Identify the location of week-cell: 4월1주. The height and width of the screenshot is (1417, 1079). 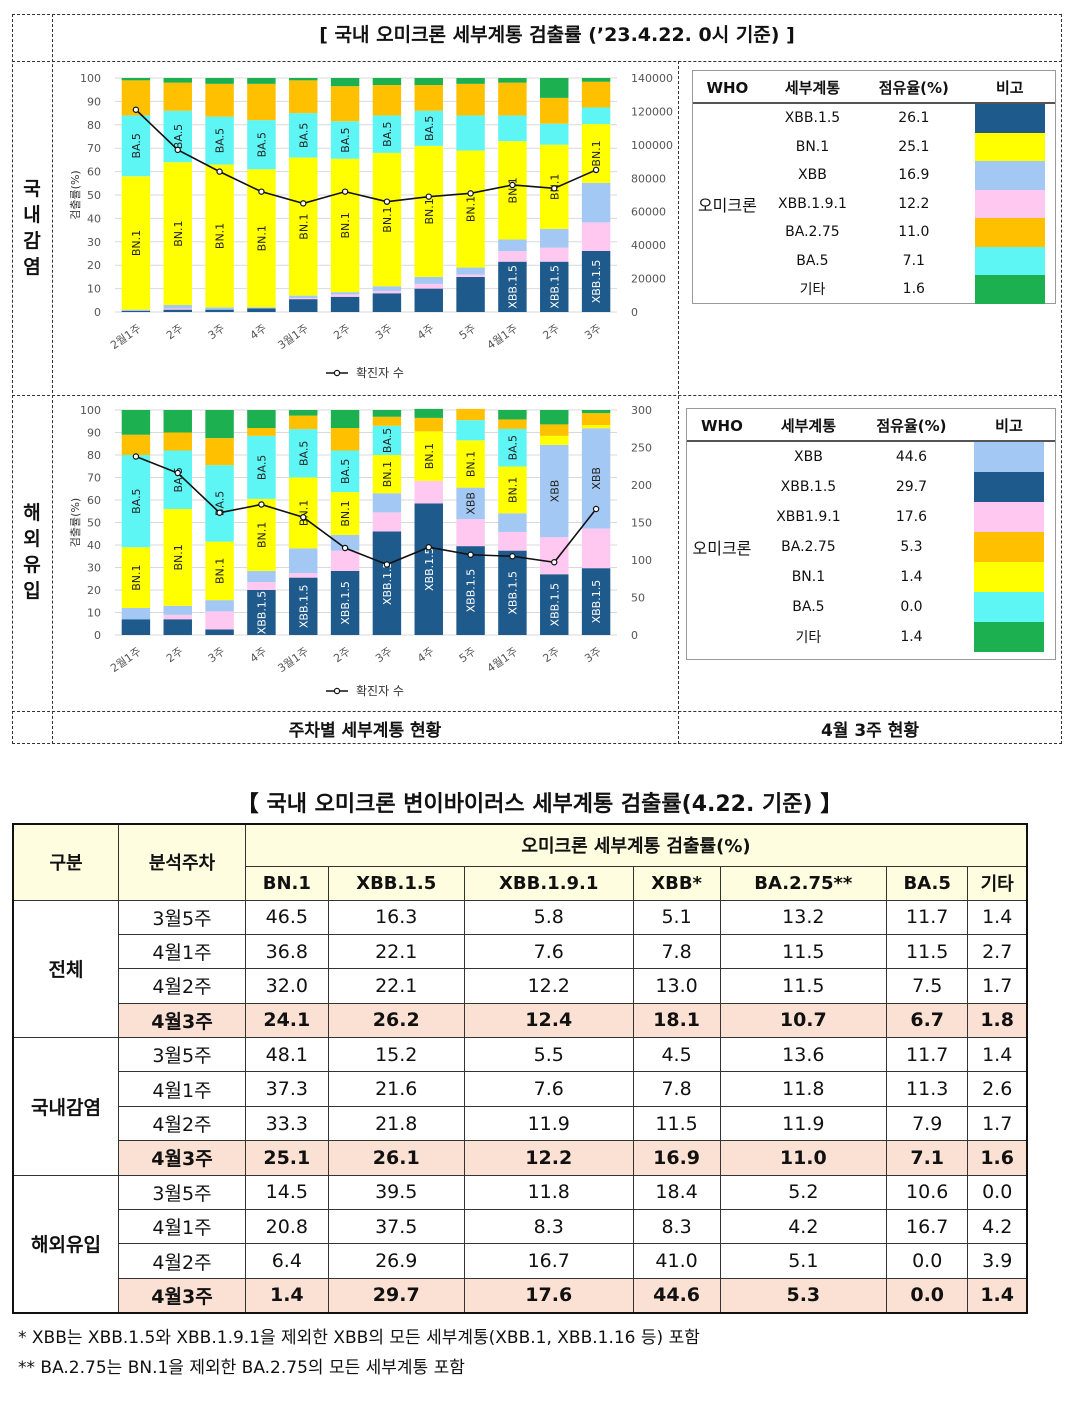
(182, 951).